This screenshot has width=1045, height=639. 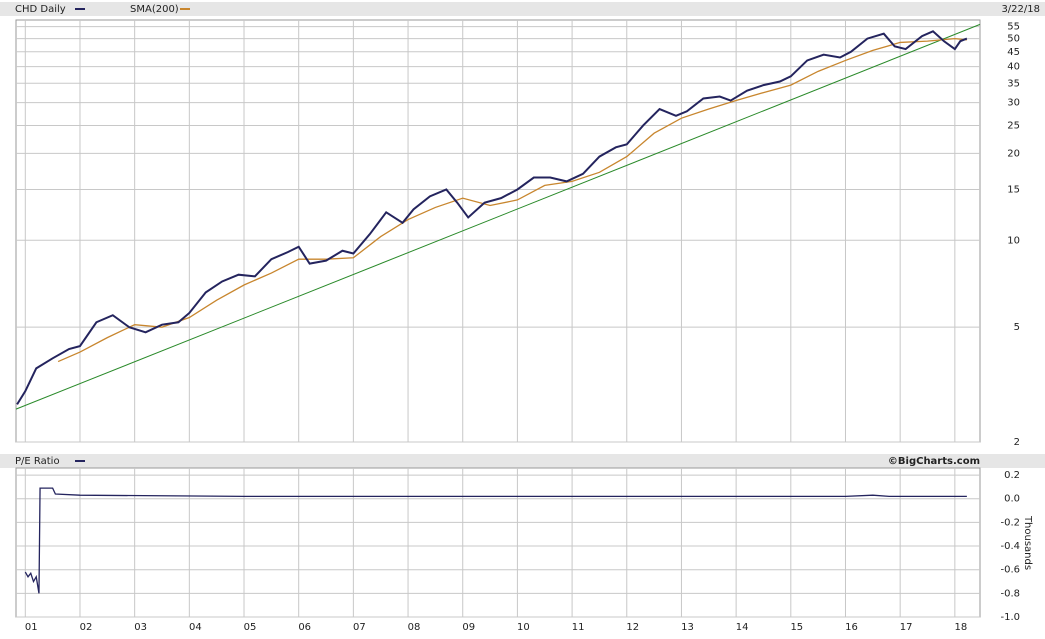 What do you see at coordinates (632, 627) in the screenshot?
I see `x-tick-label: 12` at bounding box center [632, 627].